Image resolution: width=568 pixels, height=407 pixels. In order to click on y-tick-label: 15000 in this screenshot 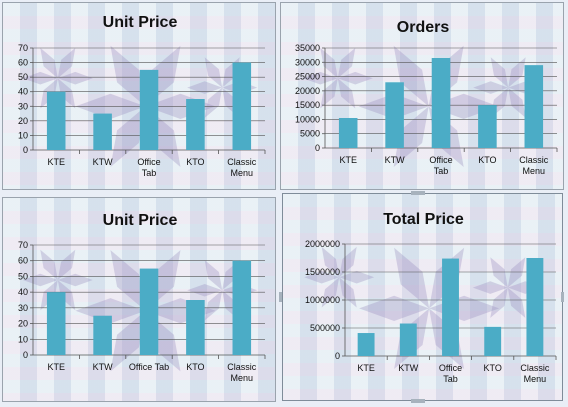, I will do `click(307, 105)`.